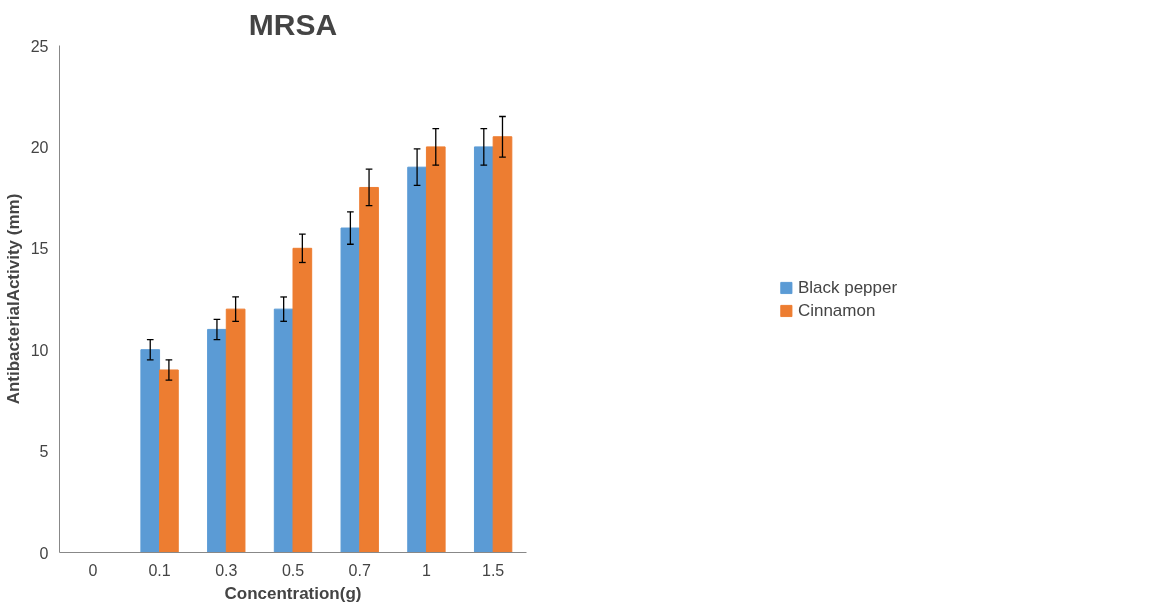  I want to click on y-tick-label: 15, so click(39, 249).